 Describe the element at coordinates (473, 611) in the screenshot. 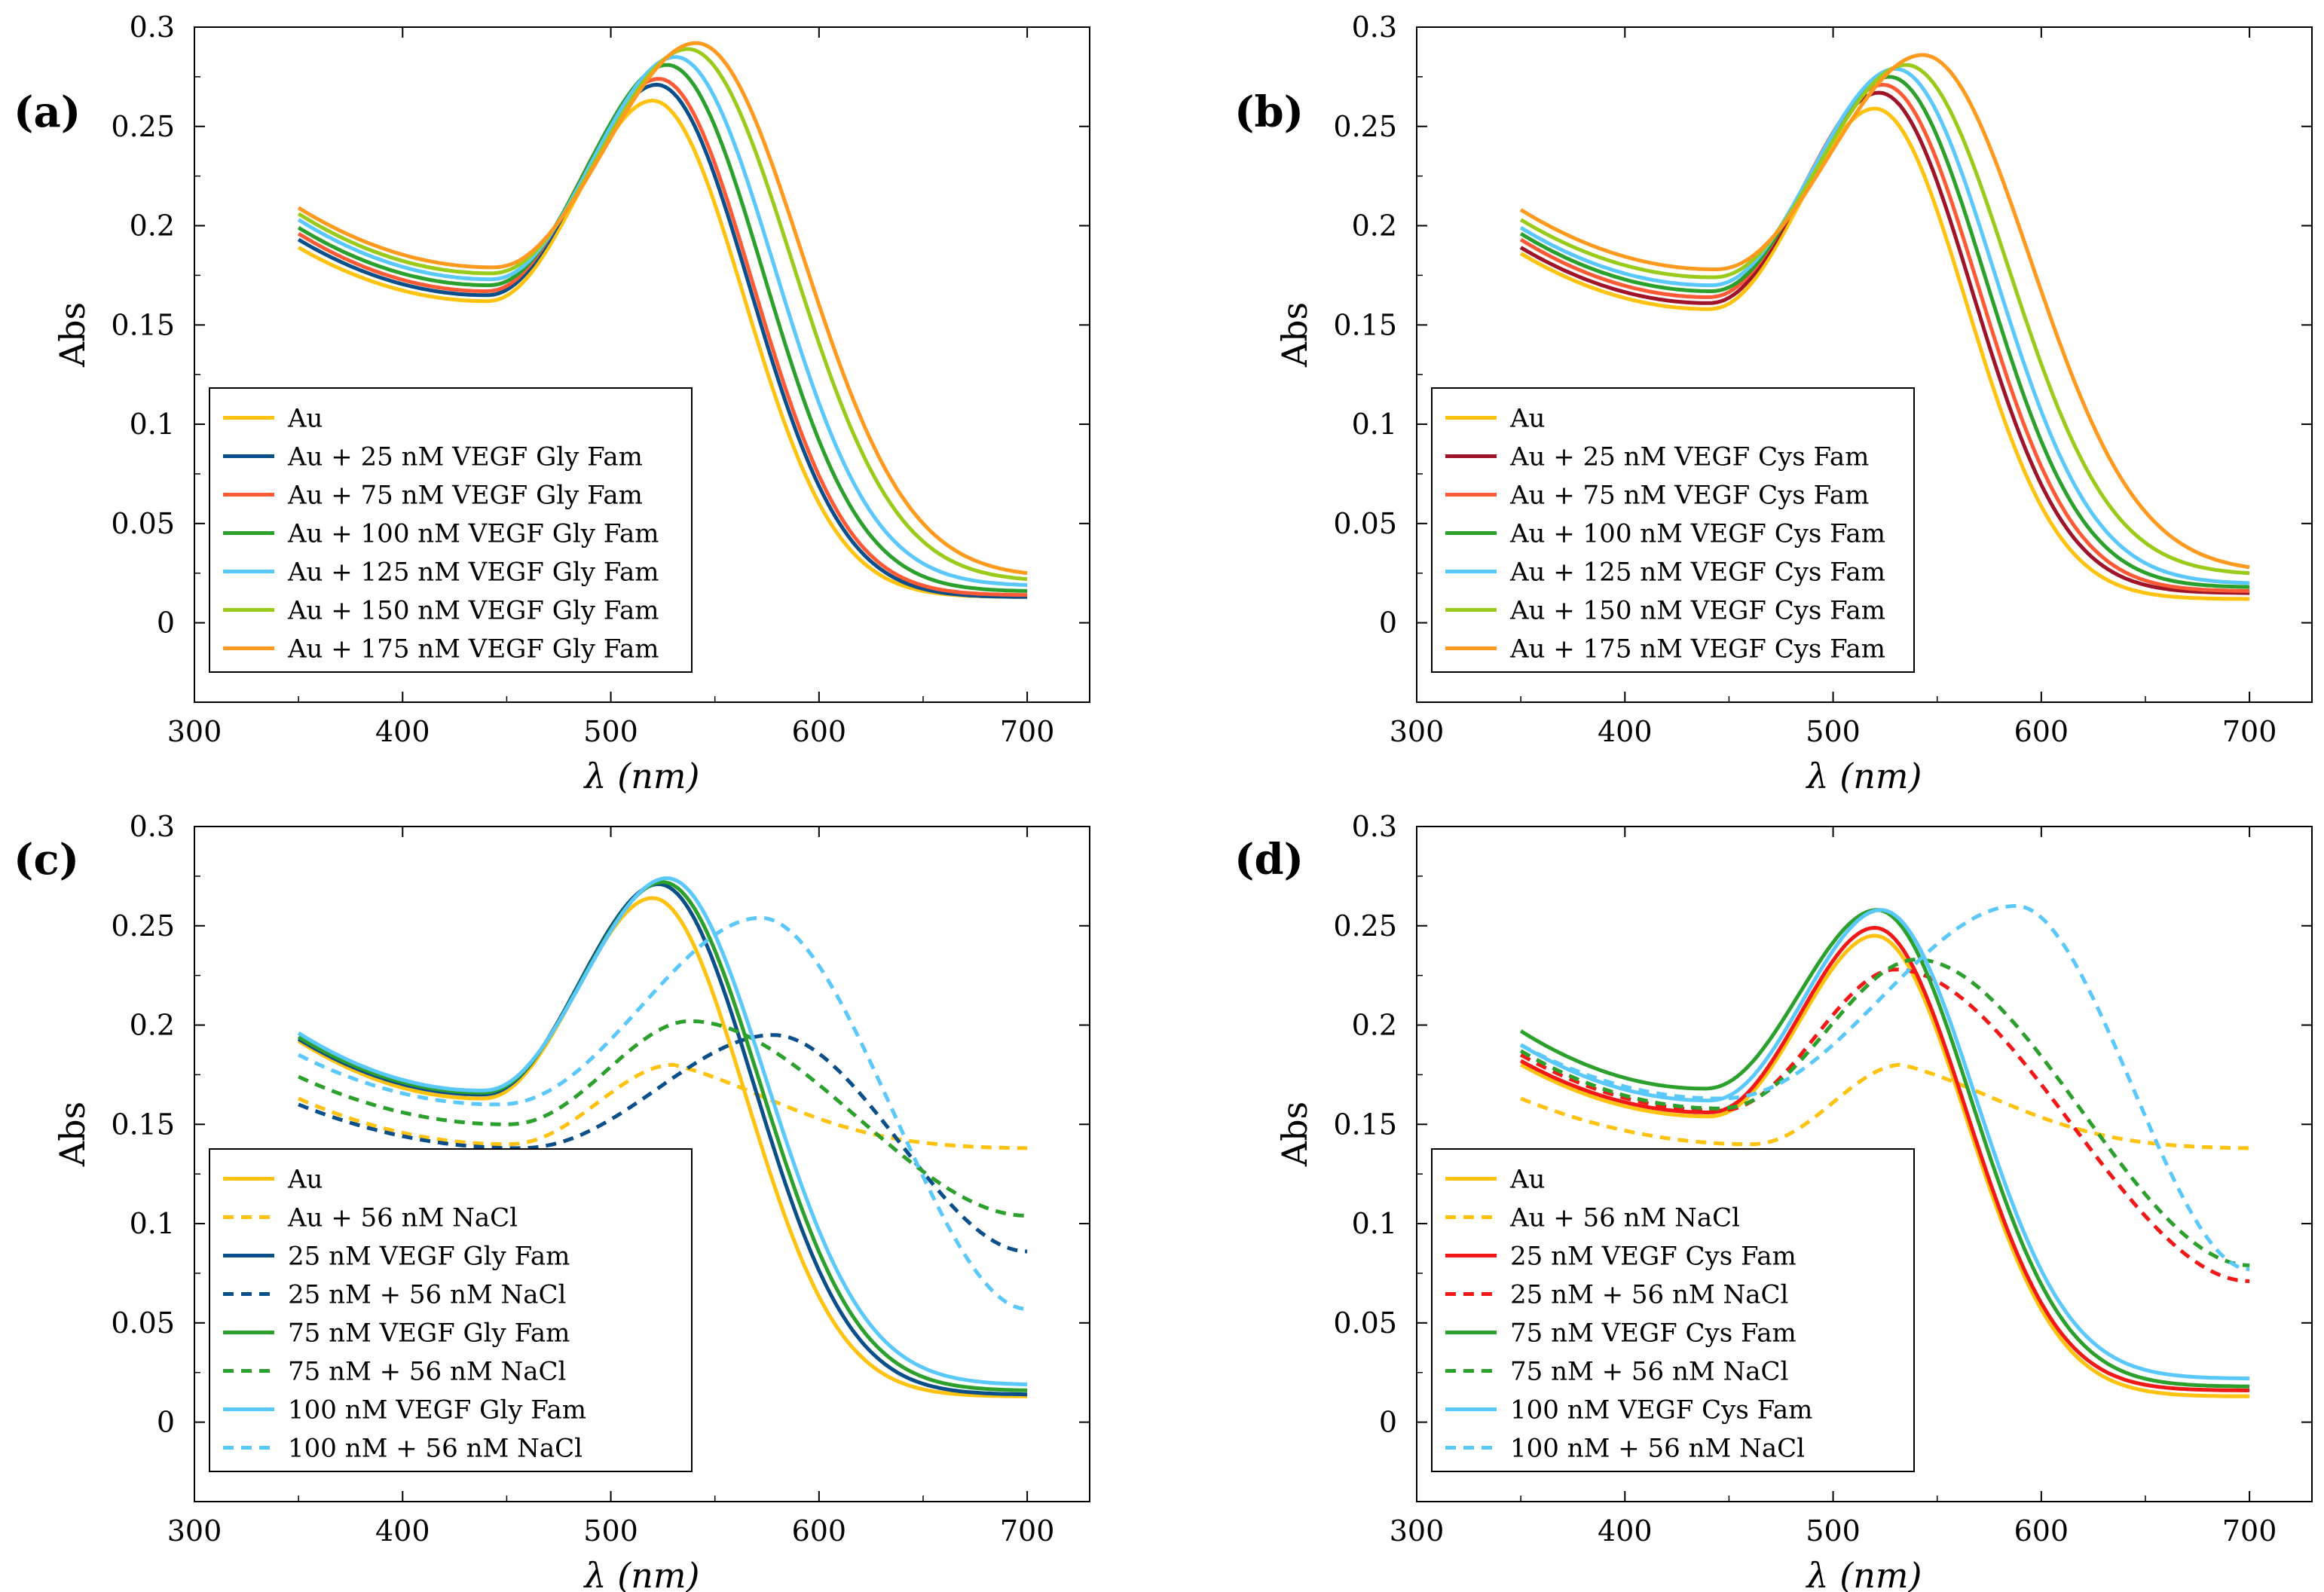

I see `legend-label: Au + 150 nM VEGF Gly Fam` at that location.